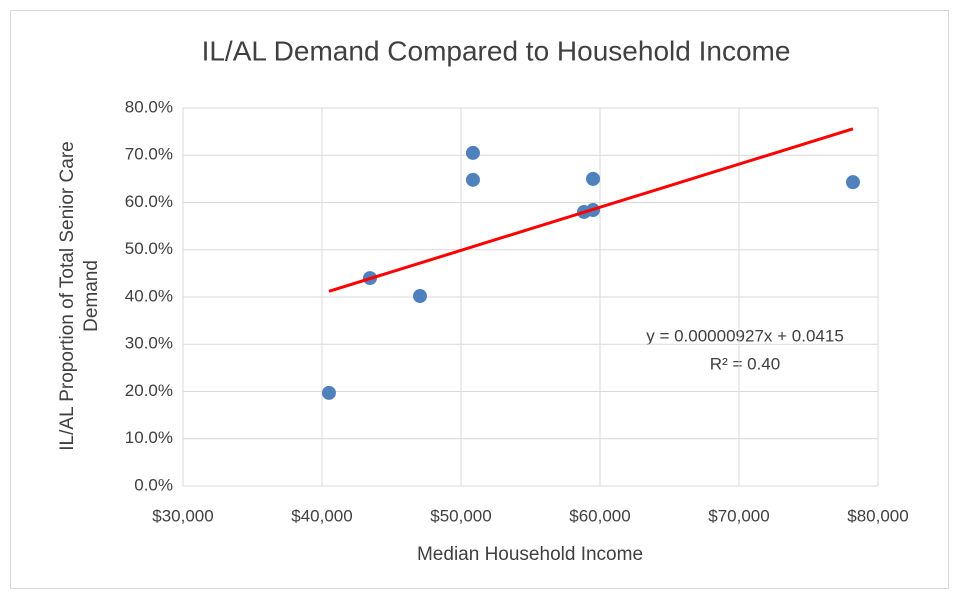 Image resolution: width=959 pixels, height=599 pixels. Describe the element at coordinates (321, 515) in the screenshot. I see `x-tick-label: $40,000` at that location.